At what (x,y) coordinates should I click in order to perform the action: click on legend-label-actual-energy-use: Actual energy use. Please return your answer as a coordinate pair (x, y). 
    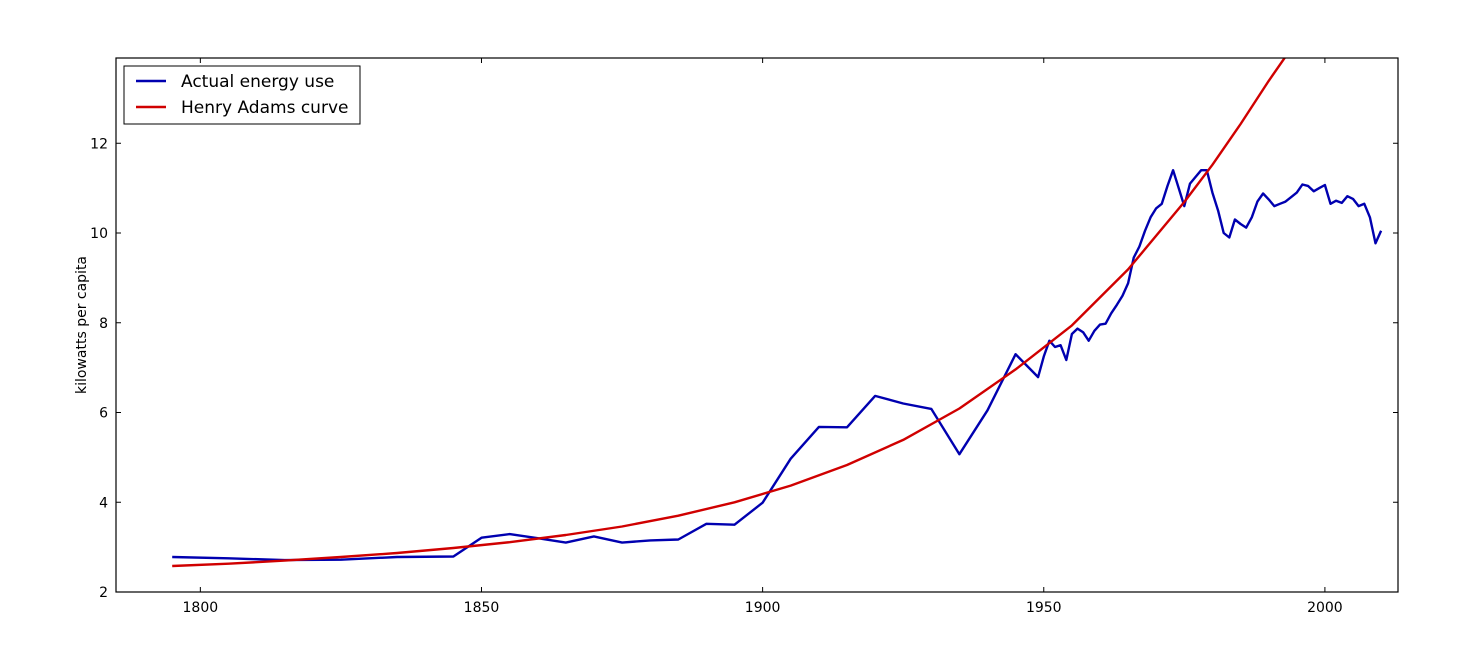
    Looking at the image, I should click on (257, 82).